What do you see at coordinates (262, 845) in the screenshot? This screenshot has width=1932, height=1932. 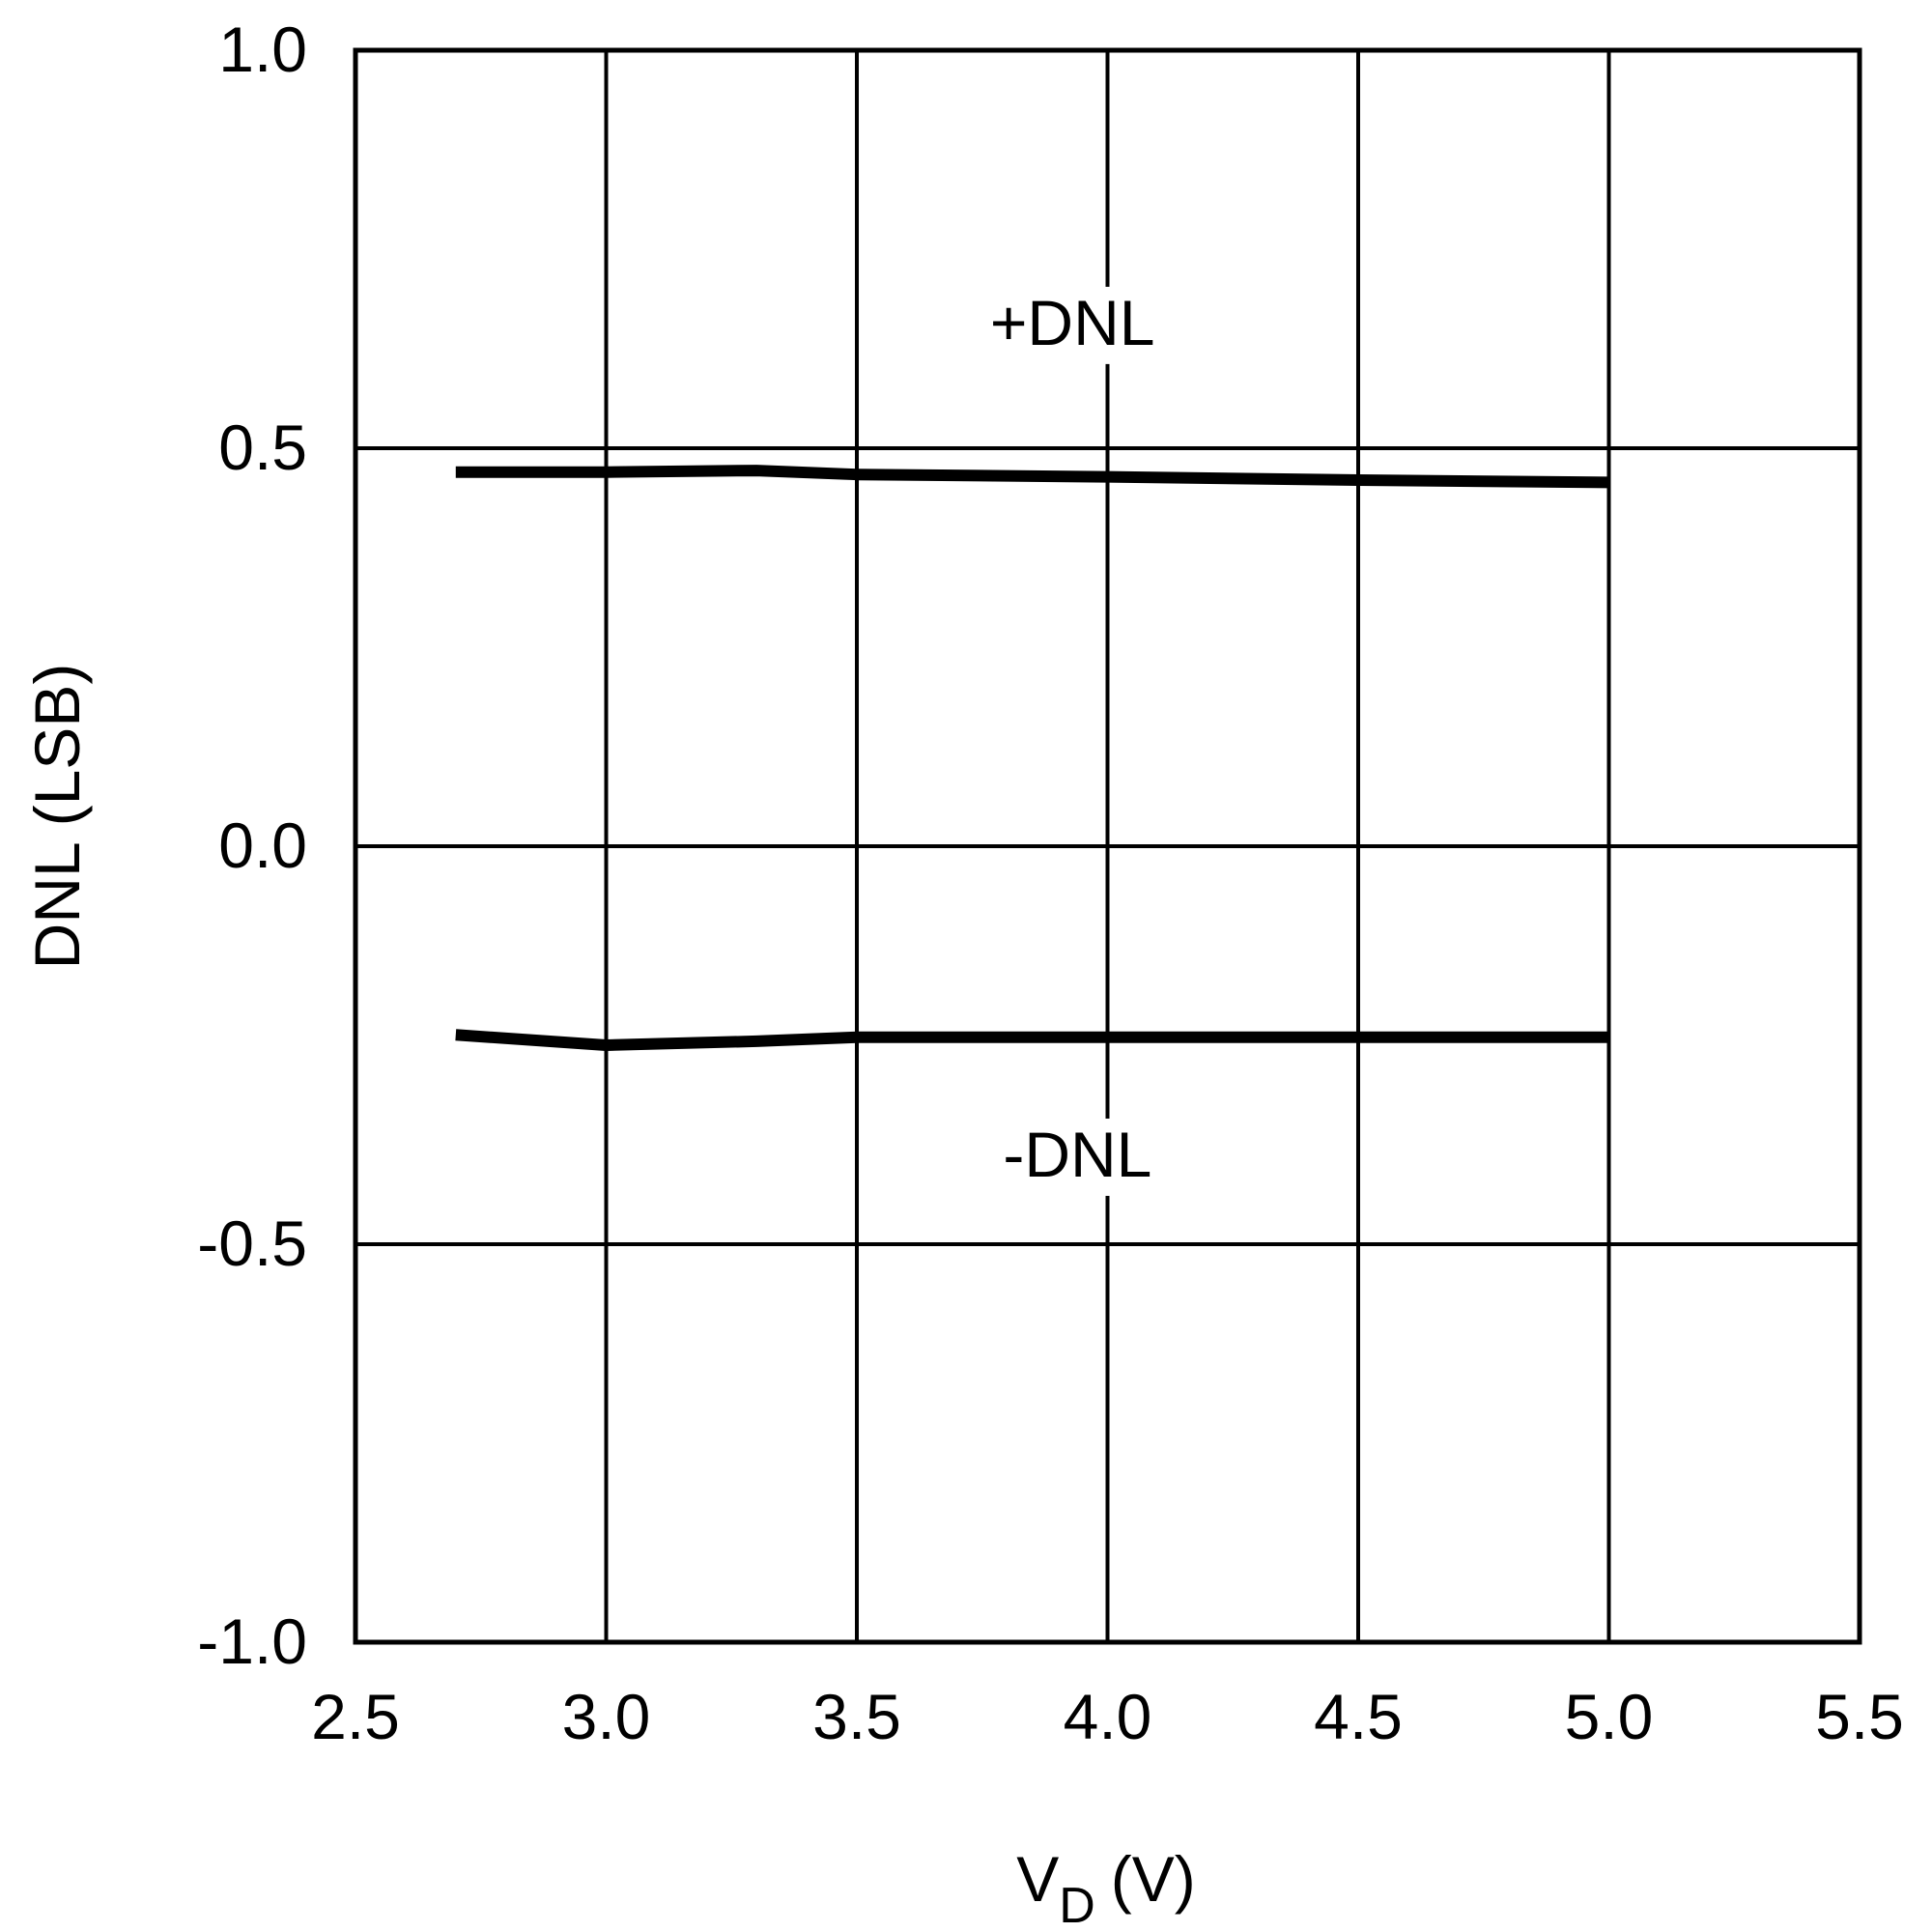 I see `y-tick-label: 0.0` at bounding box center [262, 845].